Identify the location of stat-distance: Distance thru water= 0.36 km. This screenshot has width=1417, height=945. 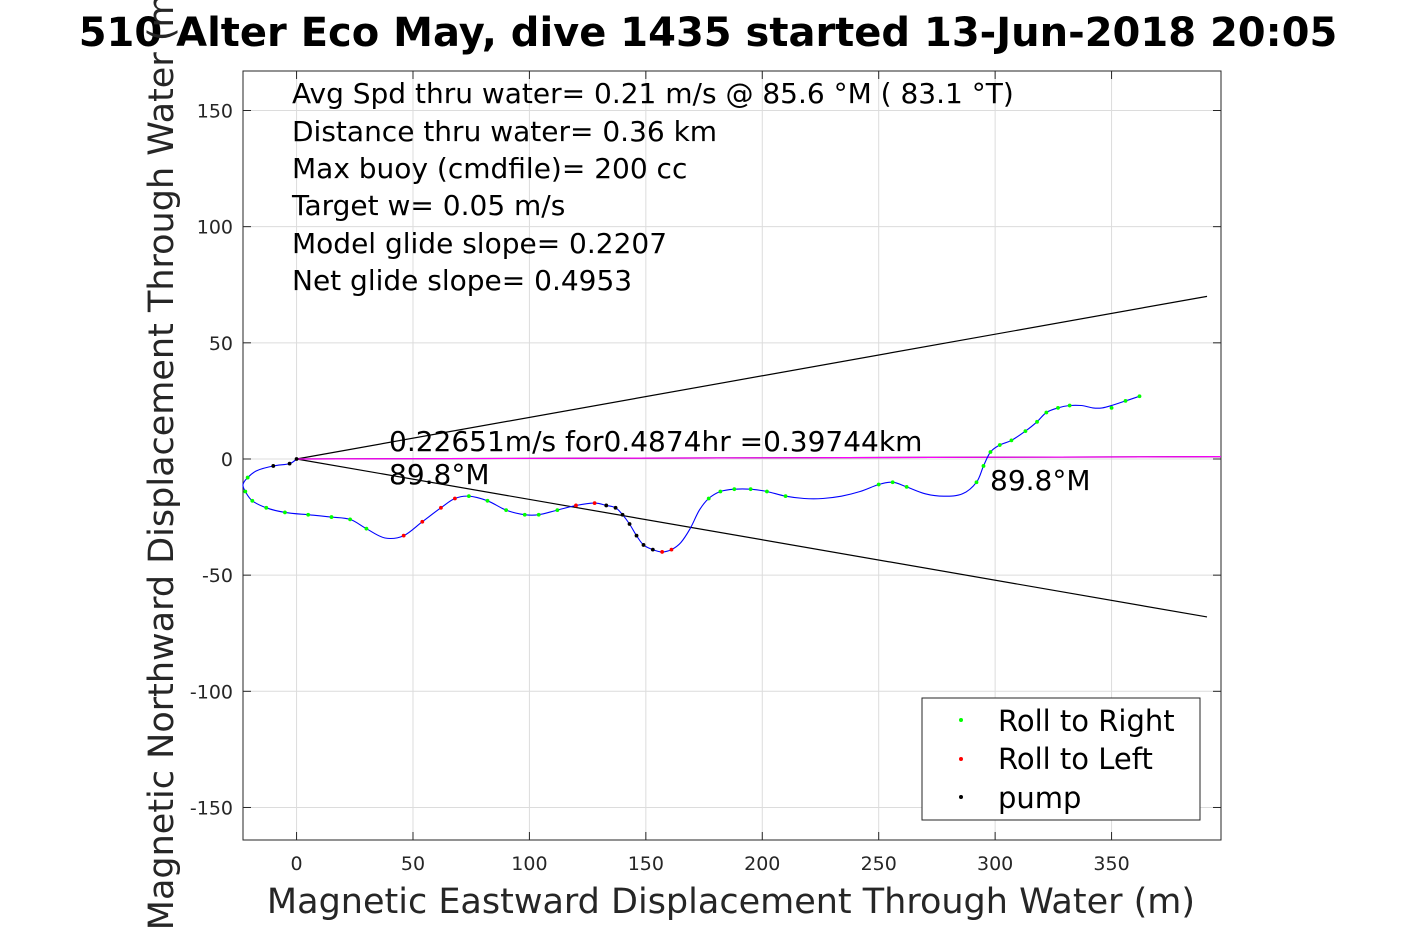
(504, 131).